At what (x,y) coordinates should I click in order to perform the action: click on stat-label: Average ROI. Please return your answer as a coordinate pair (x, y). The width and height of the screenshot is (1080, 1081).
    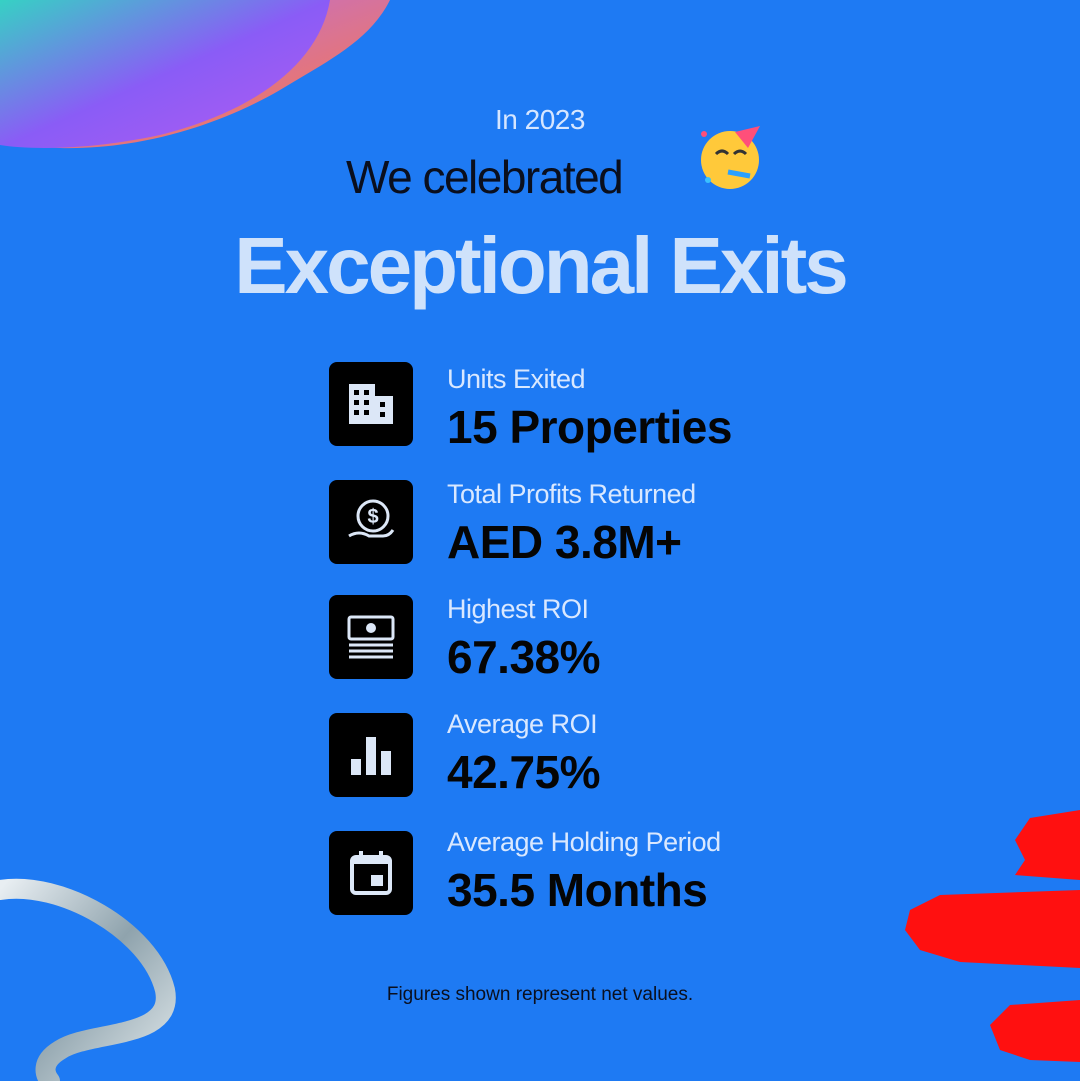
    Looking at the image, I should click on (522, 724).